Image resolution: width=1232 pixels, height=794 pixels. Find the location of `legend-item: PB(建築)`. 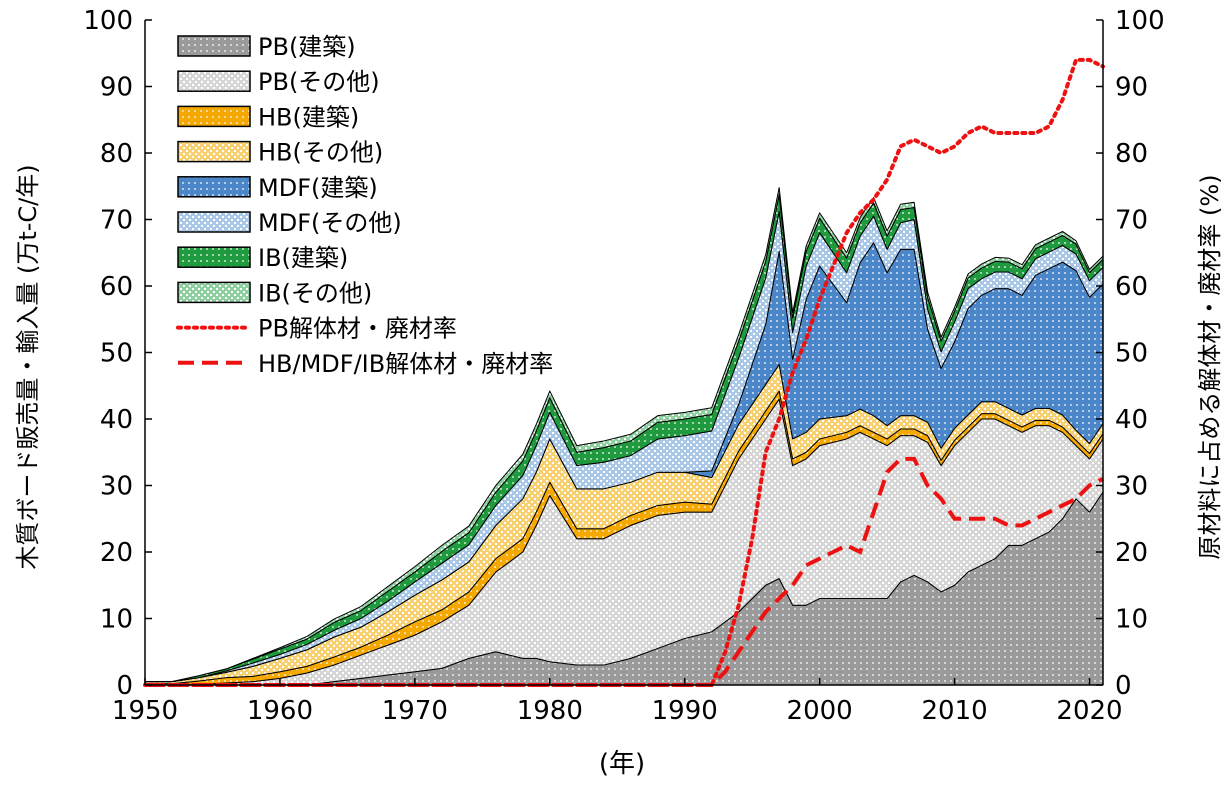

legend-item: PB(建築) is located at coordinates (266, 47).